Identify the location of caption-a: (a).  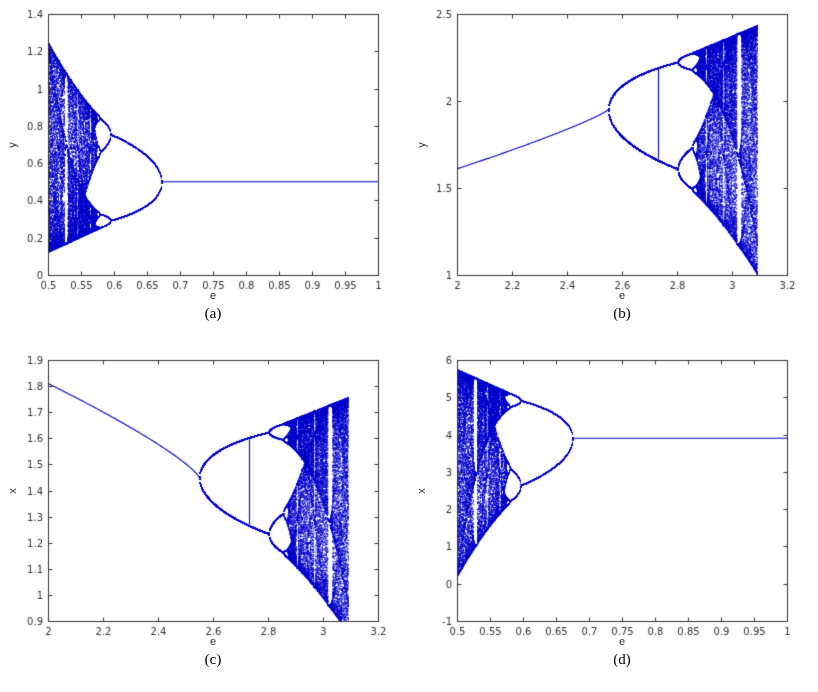
(213, 314).